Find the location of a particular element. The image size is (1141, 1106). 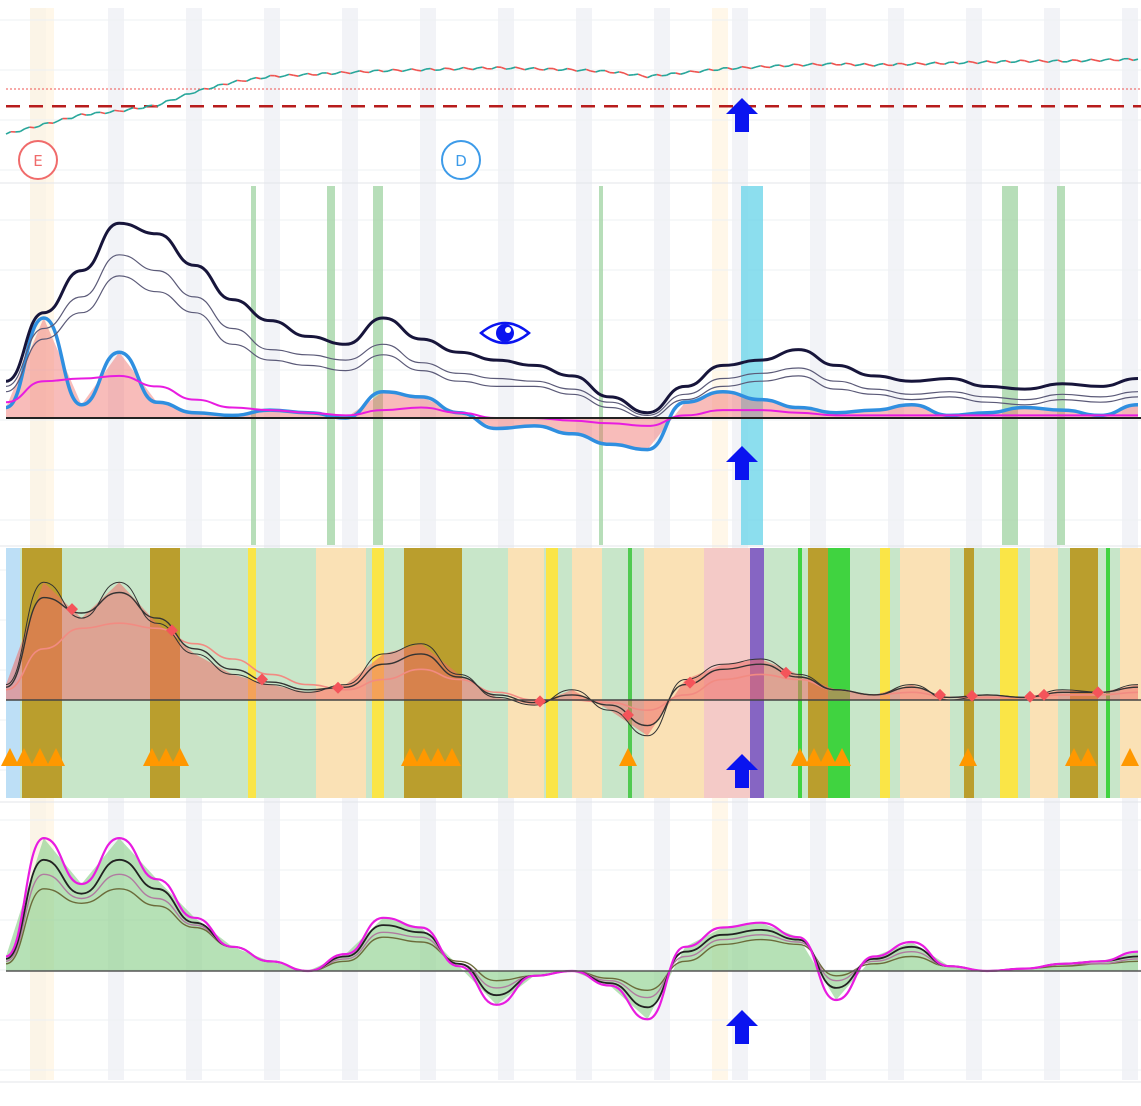

series-line is located at coordinates (572, 659).